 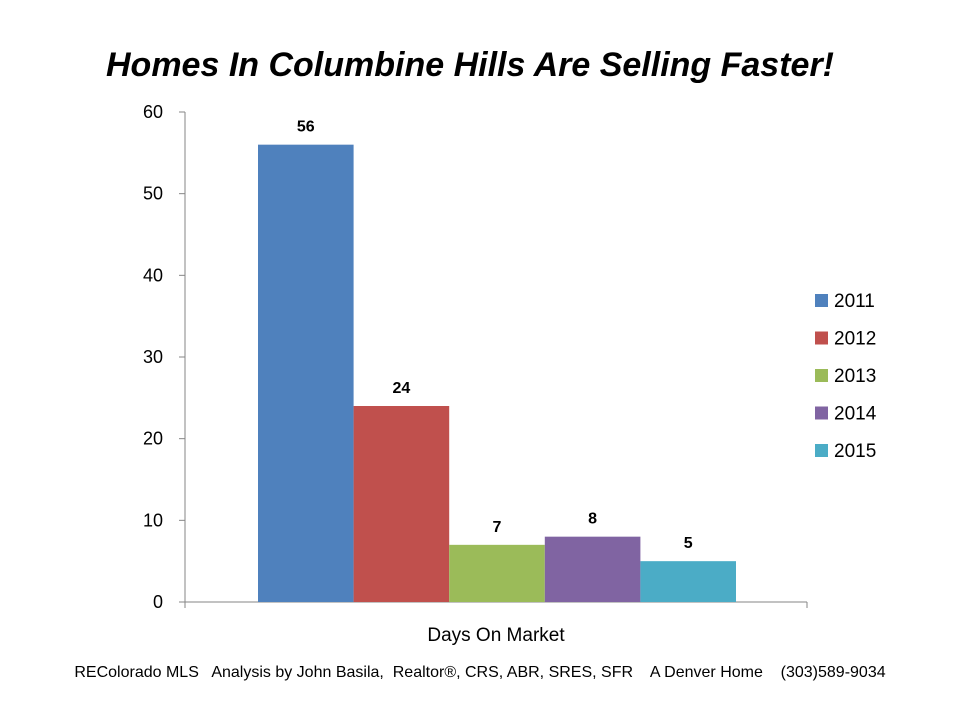 What do you see at coordinates (592, 569) in the screenshot?
I see `bar-2014` at bounding box center [592, 569].